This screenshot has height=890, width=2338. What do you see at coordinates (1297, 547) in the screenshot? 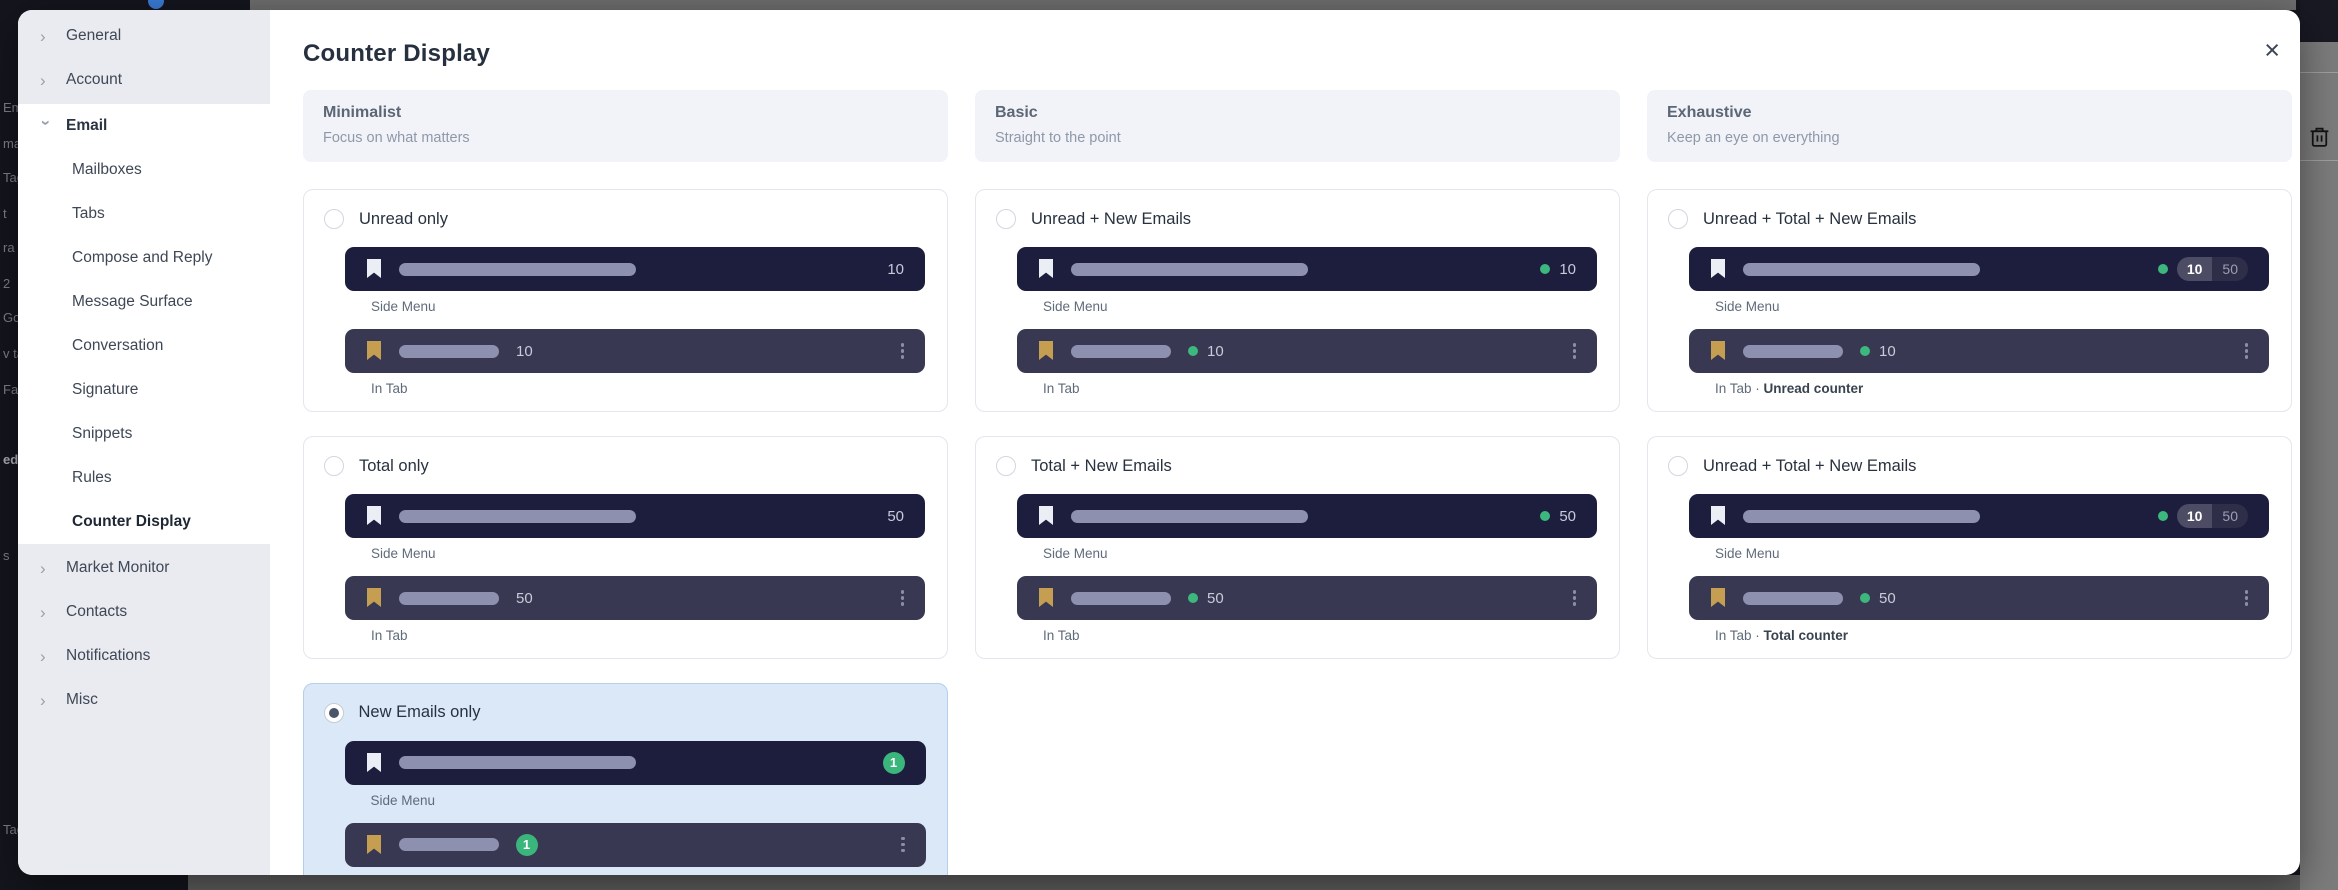
I see `option-card-total-new-emails: Total + New Emails 50 Side Menu` at bounding box center [1297, 547].